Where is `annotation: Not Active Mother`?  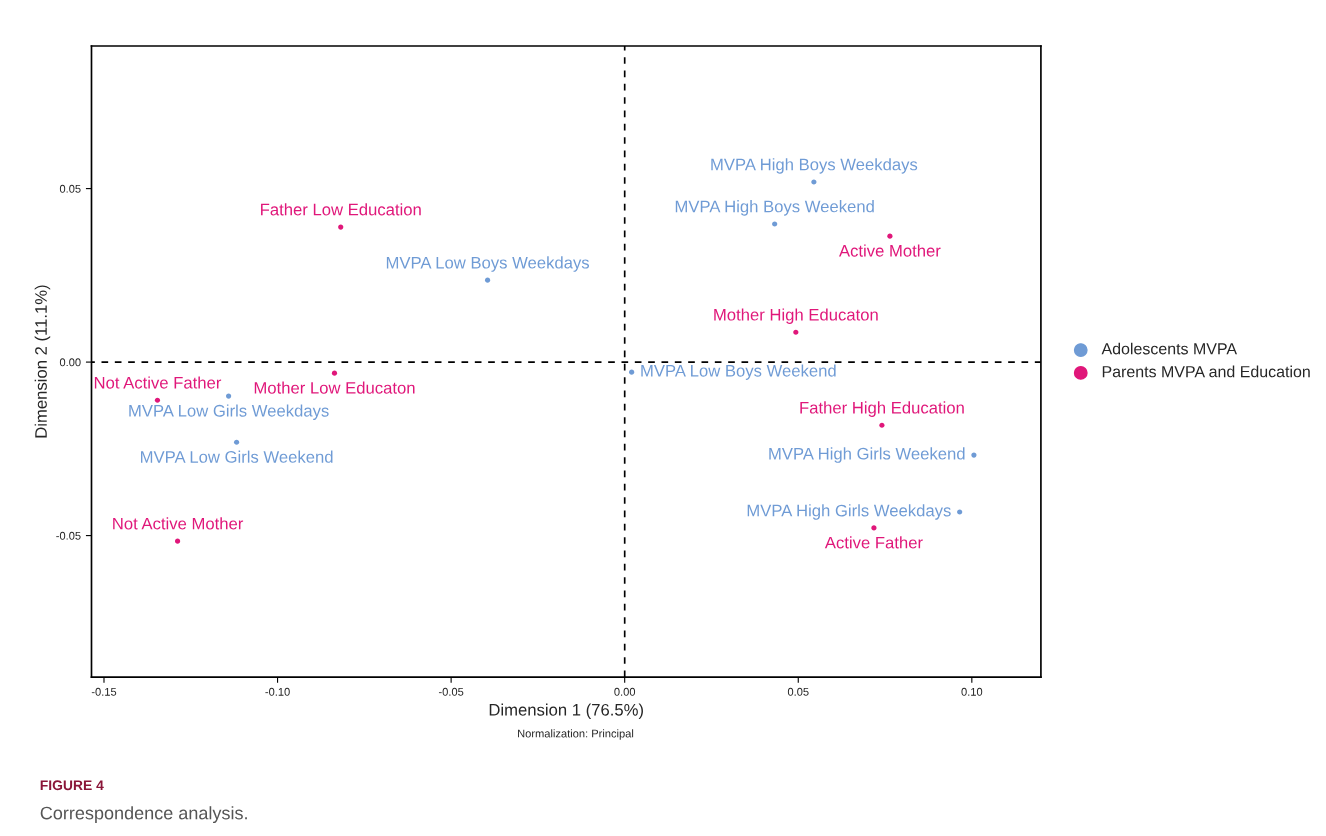 annotation: Not Active Mother is located at coordinates (178, 523).